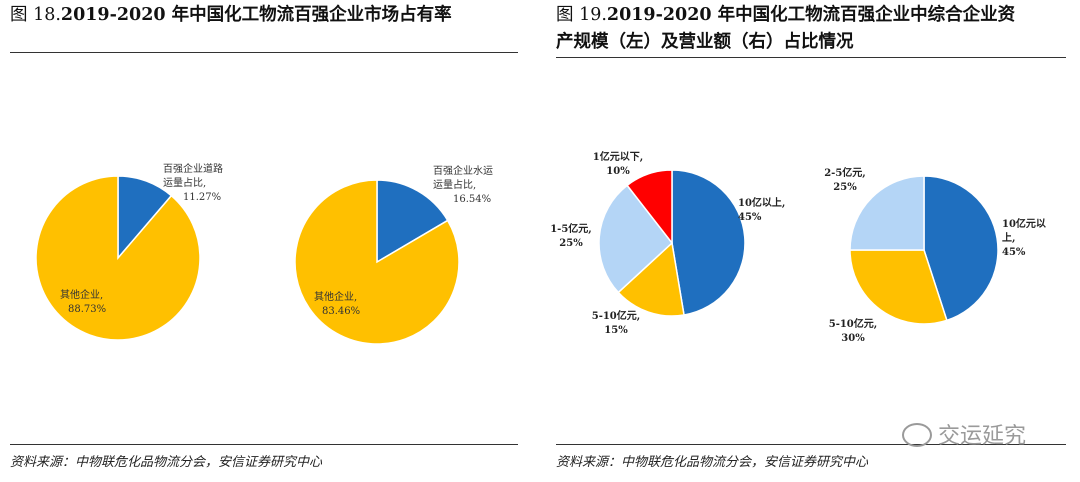 Image resolution: width=1080 pixels, height=482 pixels. What do you see at coordinates (708, 242) in the screenshot?
I see `pie-3-slice-gt-10b` at bounding box center [708, 242].